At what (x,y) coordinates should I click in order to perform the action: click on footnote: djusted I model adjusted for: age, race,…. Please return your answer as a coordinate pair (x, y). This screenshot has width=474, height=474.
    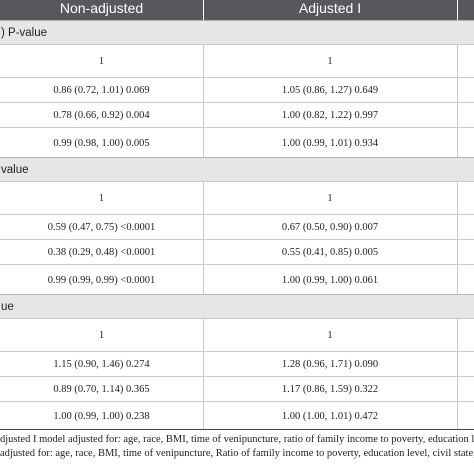
    Looking at the image, I should click on (237, 439).